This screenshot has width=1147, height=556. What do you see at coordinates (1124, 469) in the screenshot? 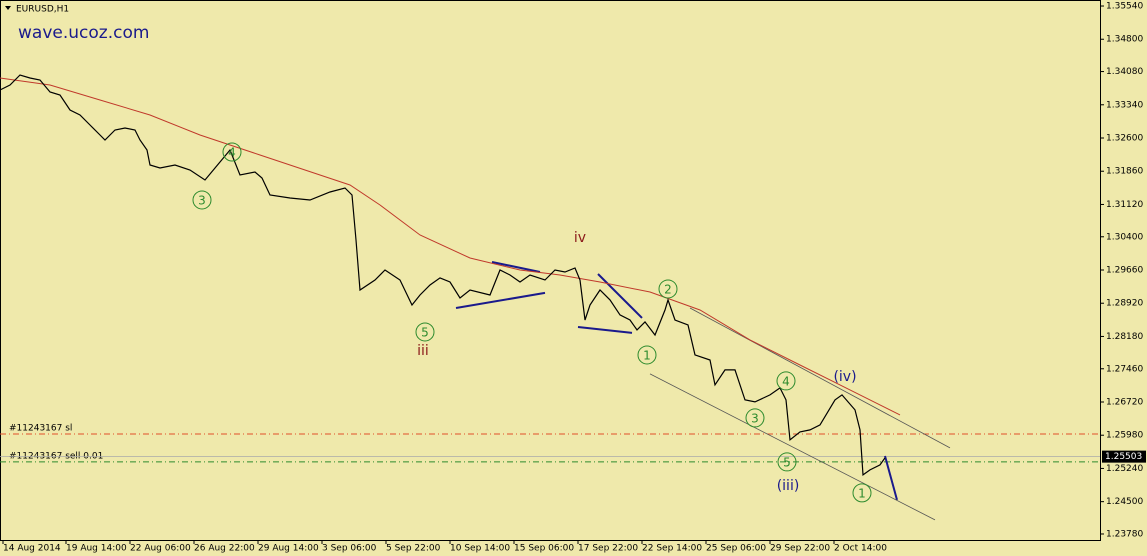
I see `y-tick-label: 1.25240` at bounding box center [1124, 469].